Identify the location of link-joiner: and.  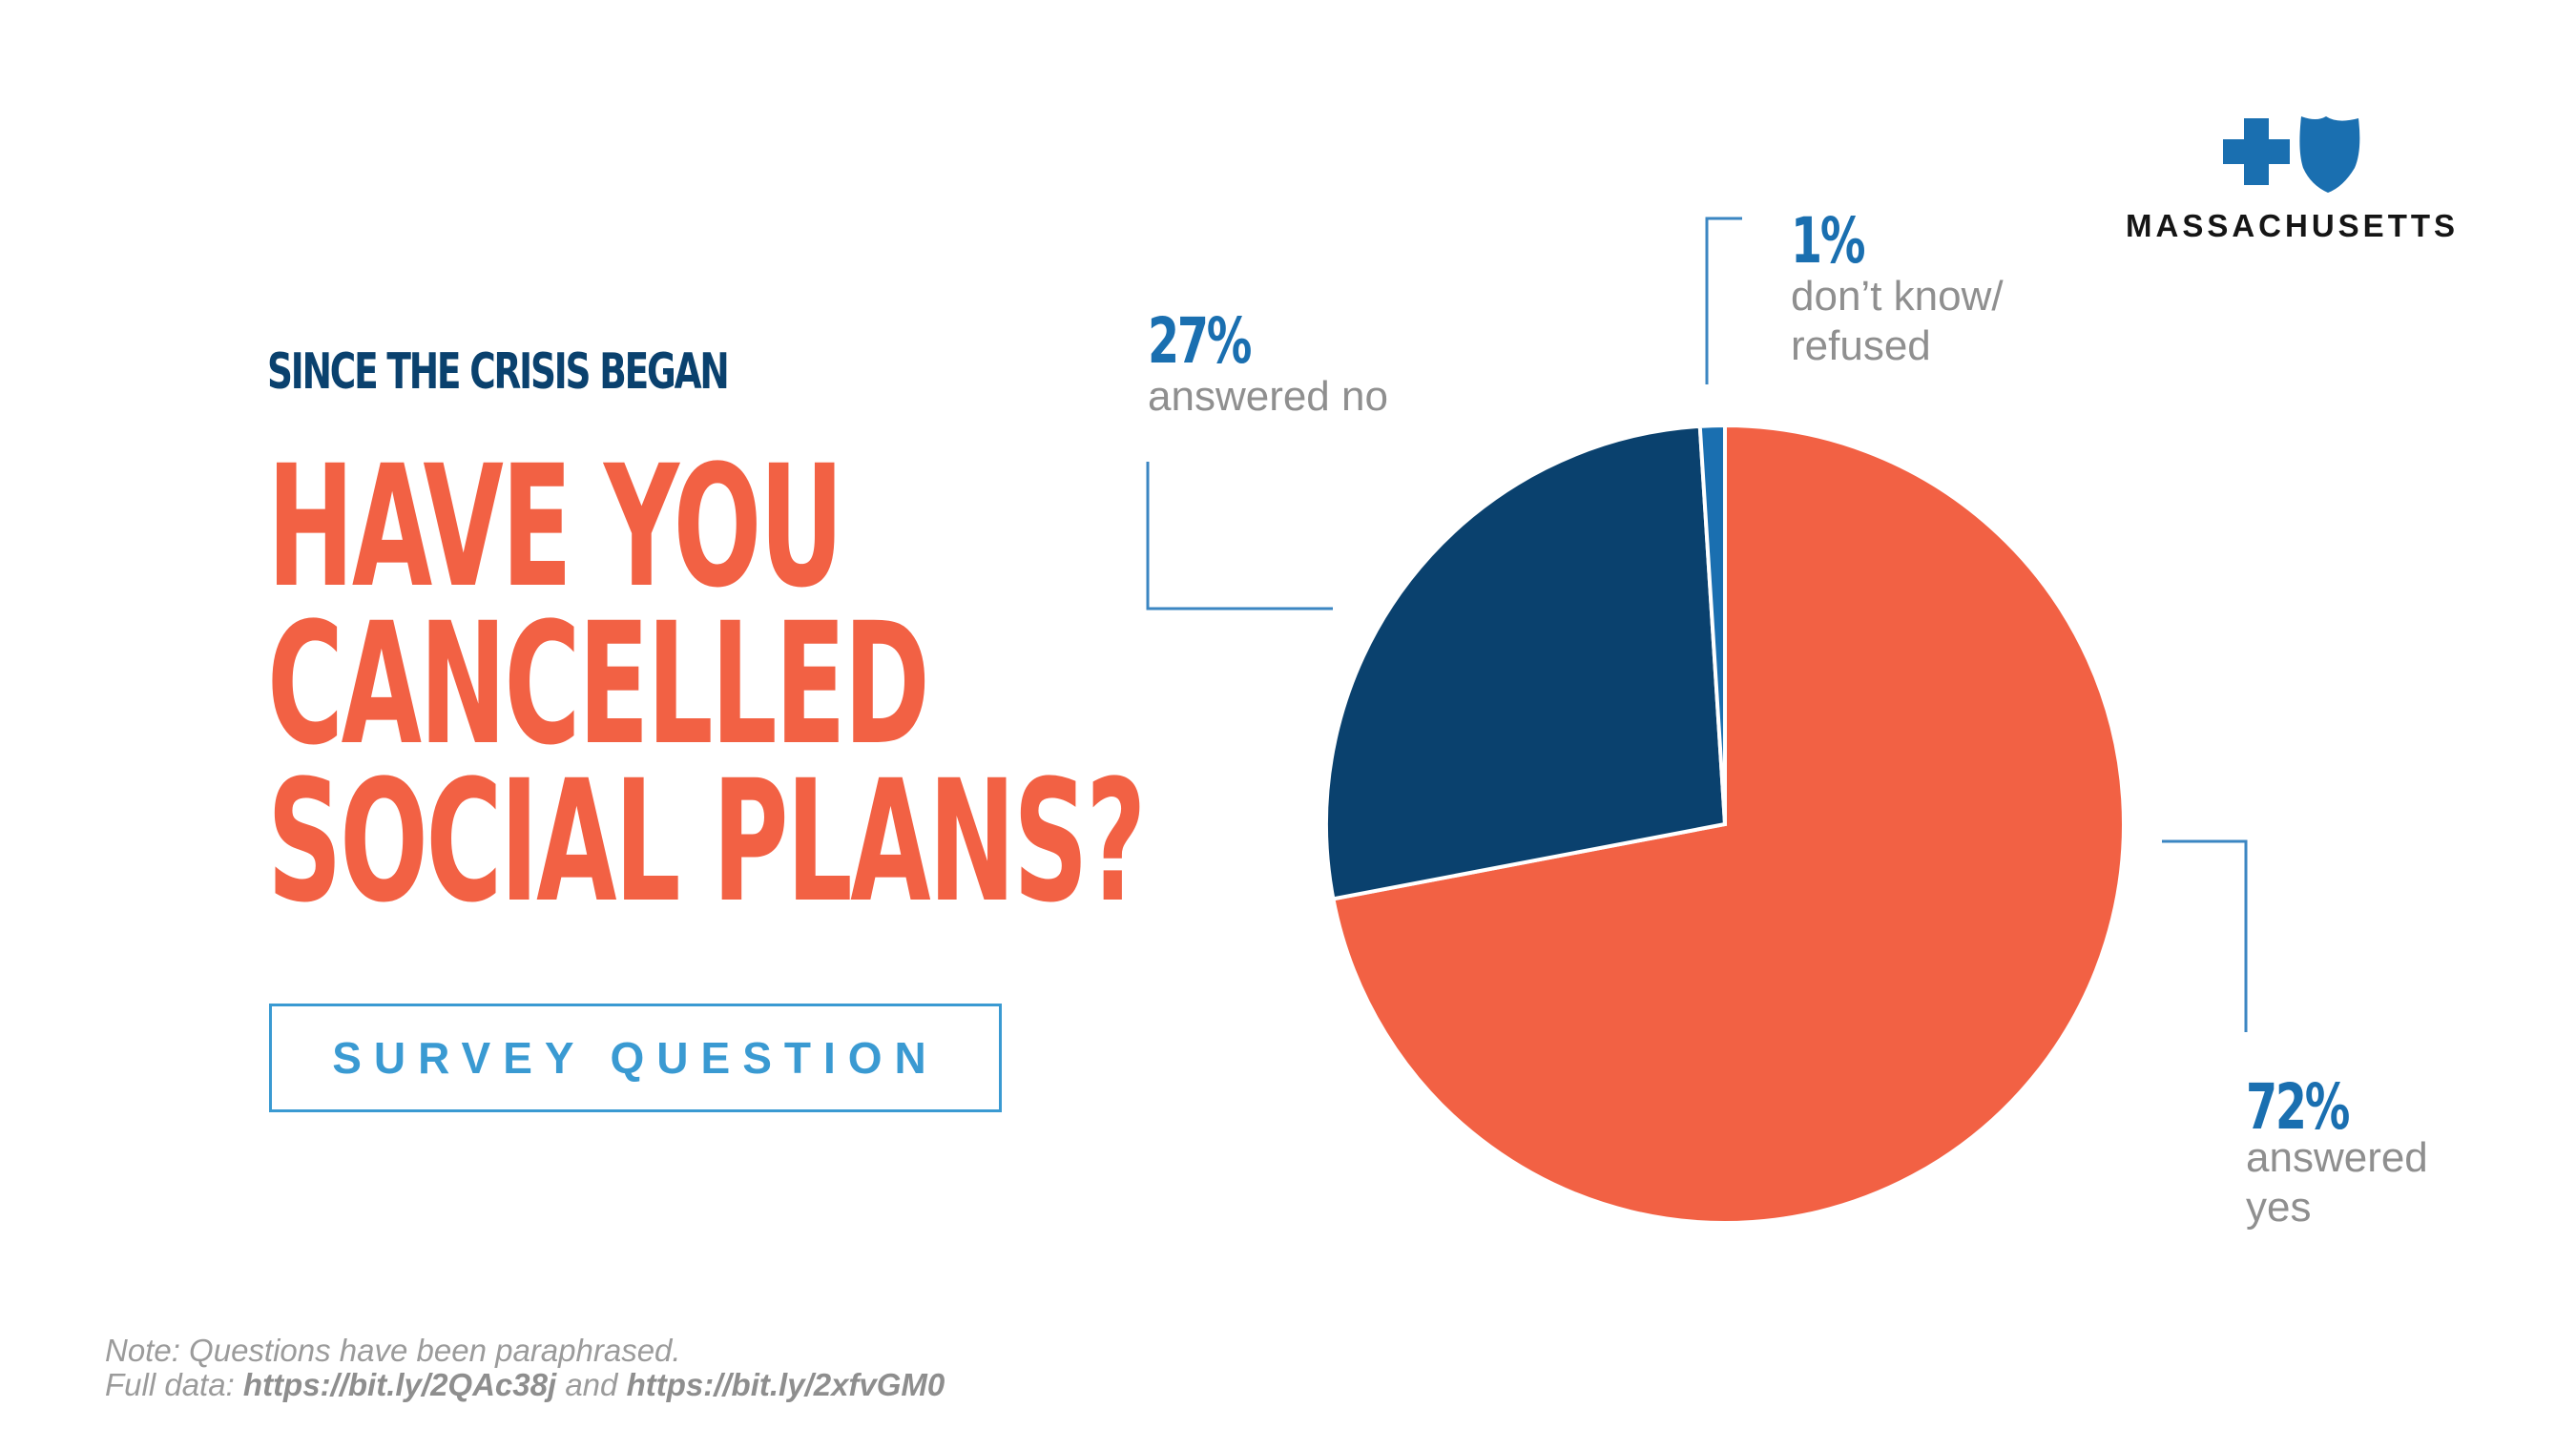
(591, 1384).